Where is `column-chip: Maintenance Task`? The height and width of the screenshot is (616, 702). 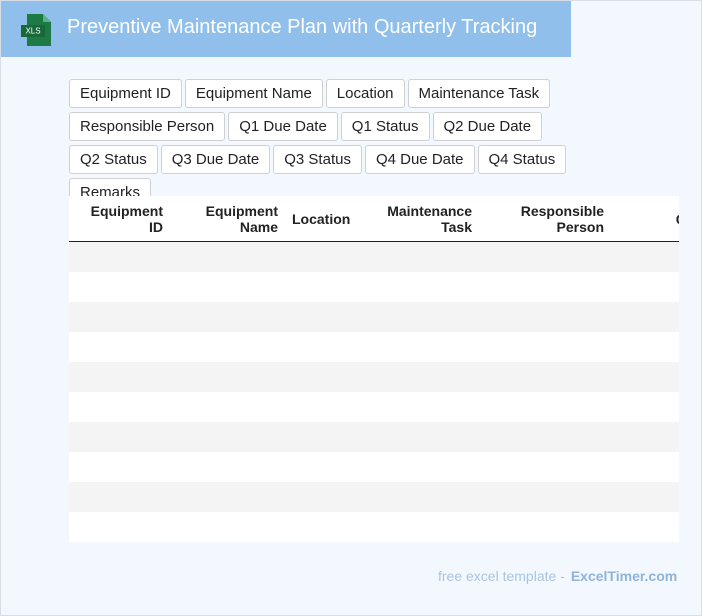 column-chip: Maintenance Task is located at coordinates (479, 93).